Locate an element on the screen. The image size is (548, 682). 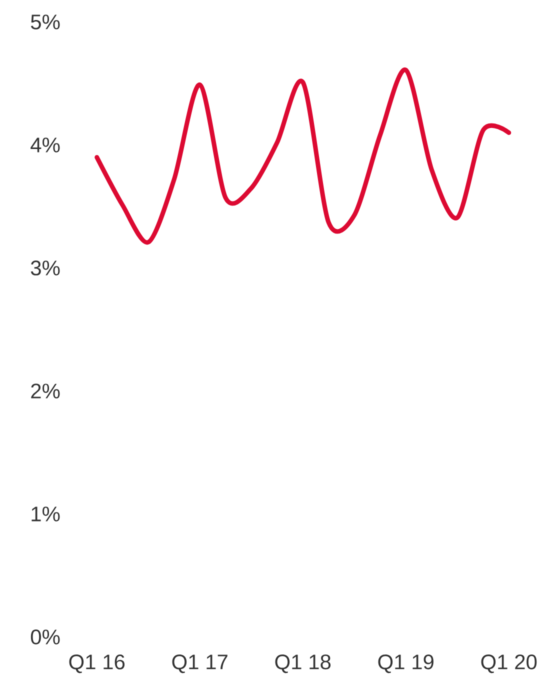
x-tick-label: Q1 18 is located at coordinates (303, 664).